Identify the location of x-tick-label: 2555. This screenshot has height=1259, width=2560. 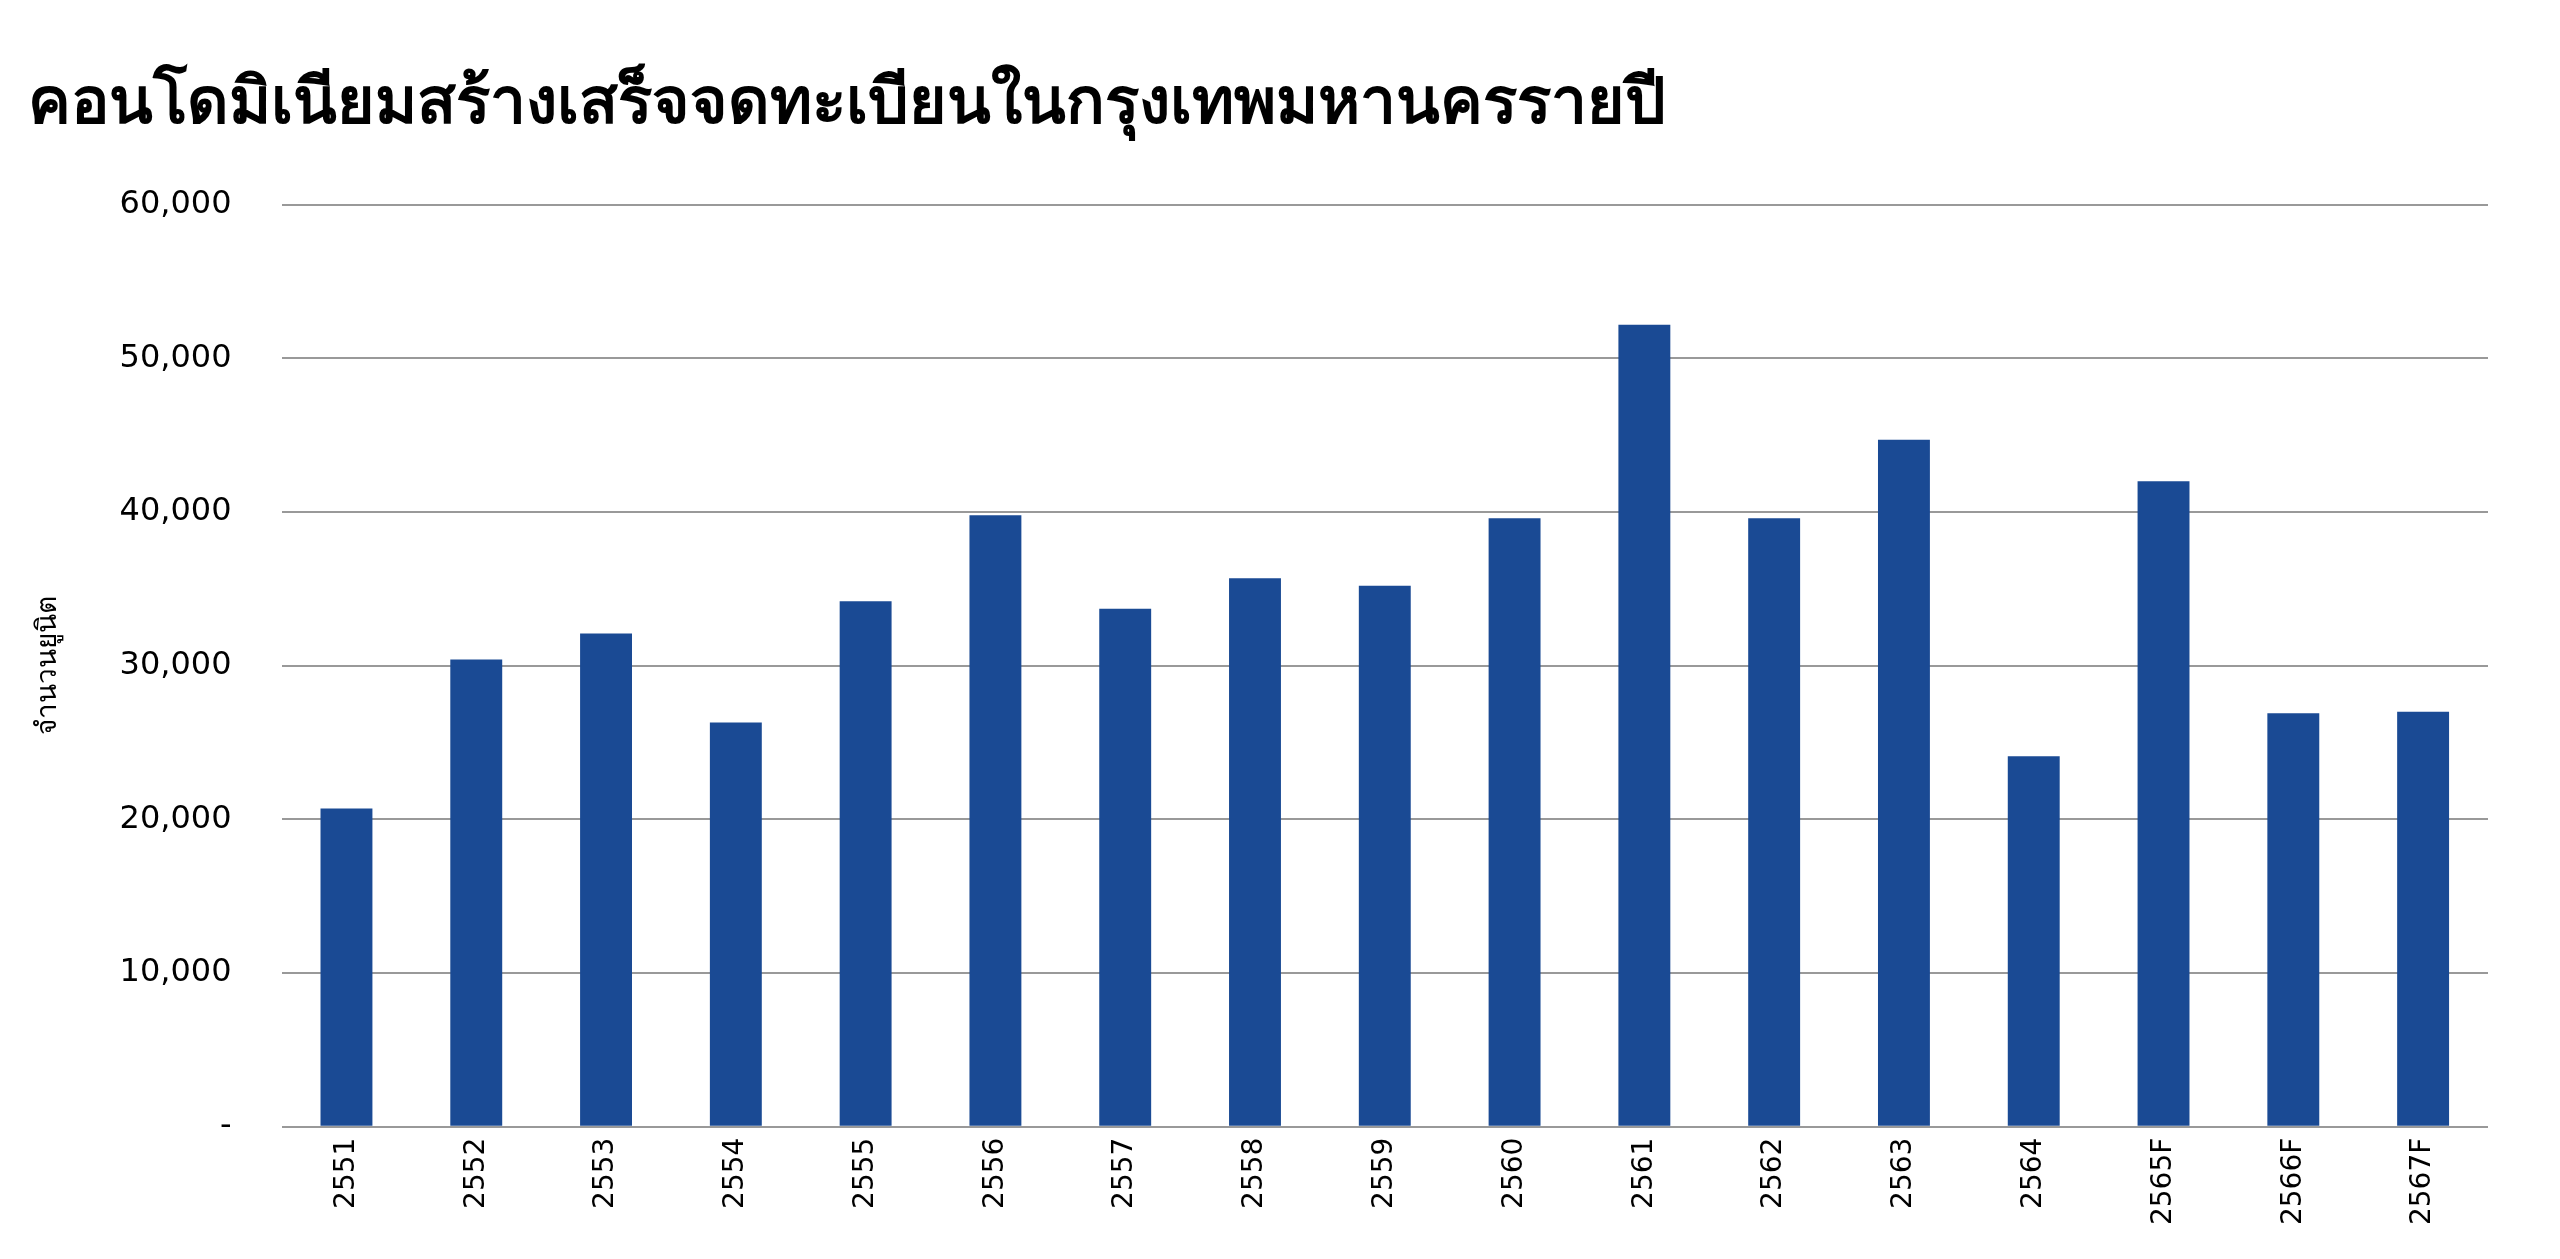
(863, 1173).